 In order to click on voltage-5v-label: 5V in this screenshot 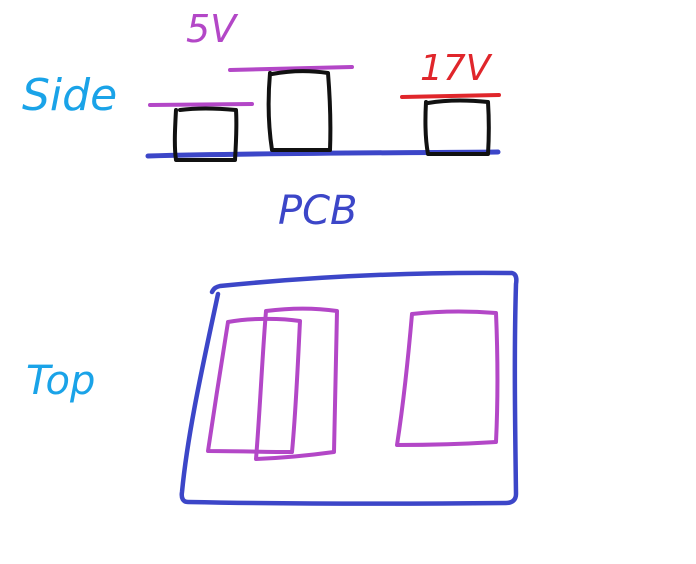, I will do `click(212, 29)`.